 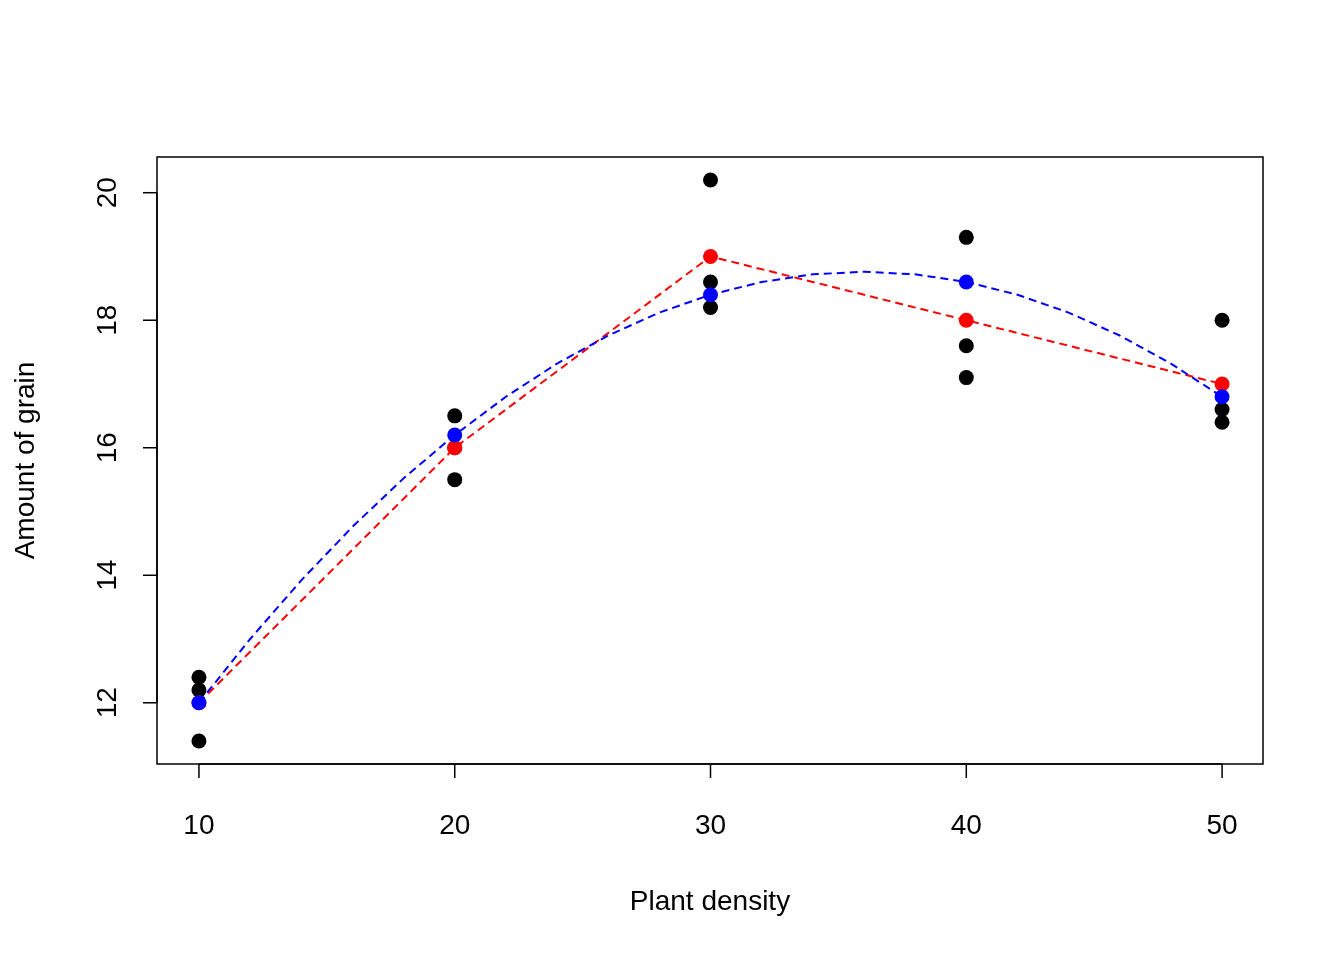 I want to click on y-axis-title: Amount of grain, so click(x=24, y=460).